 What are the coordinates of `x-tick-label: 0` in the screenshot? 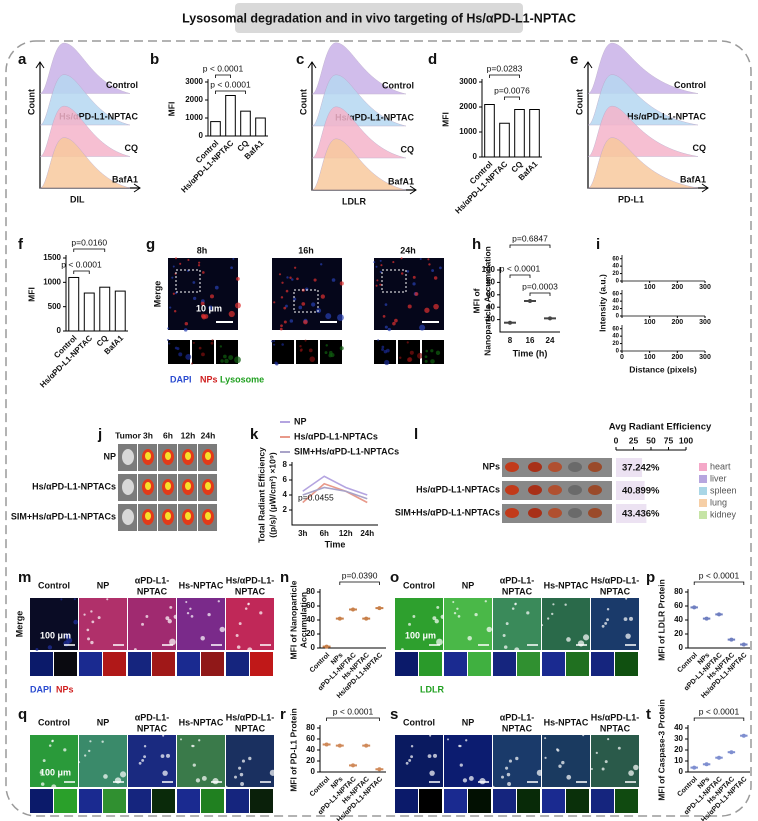 It's located at (622, 357).